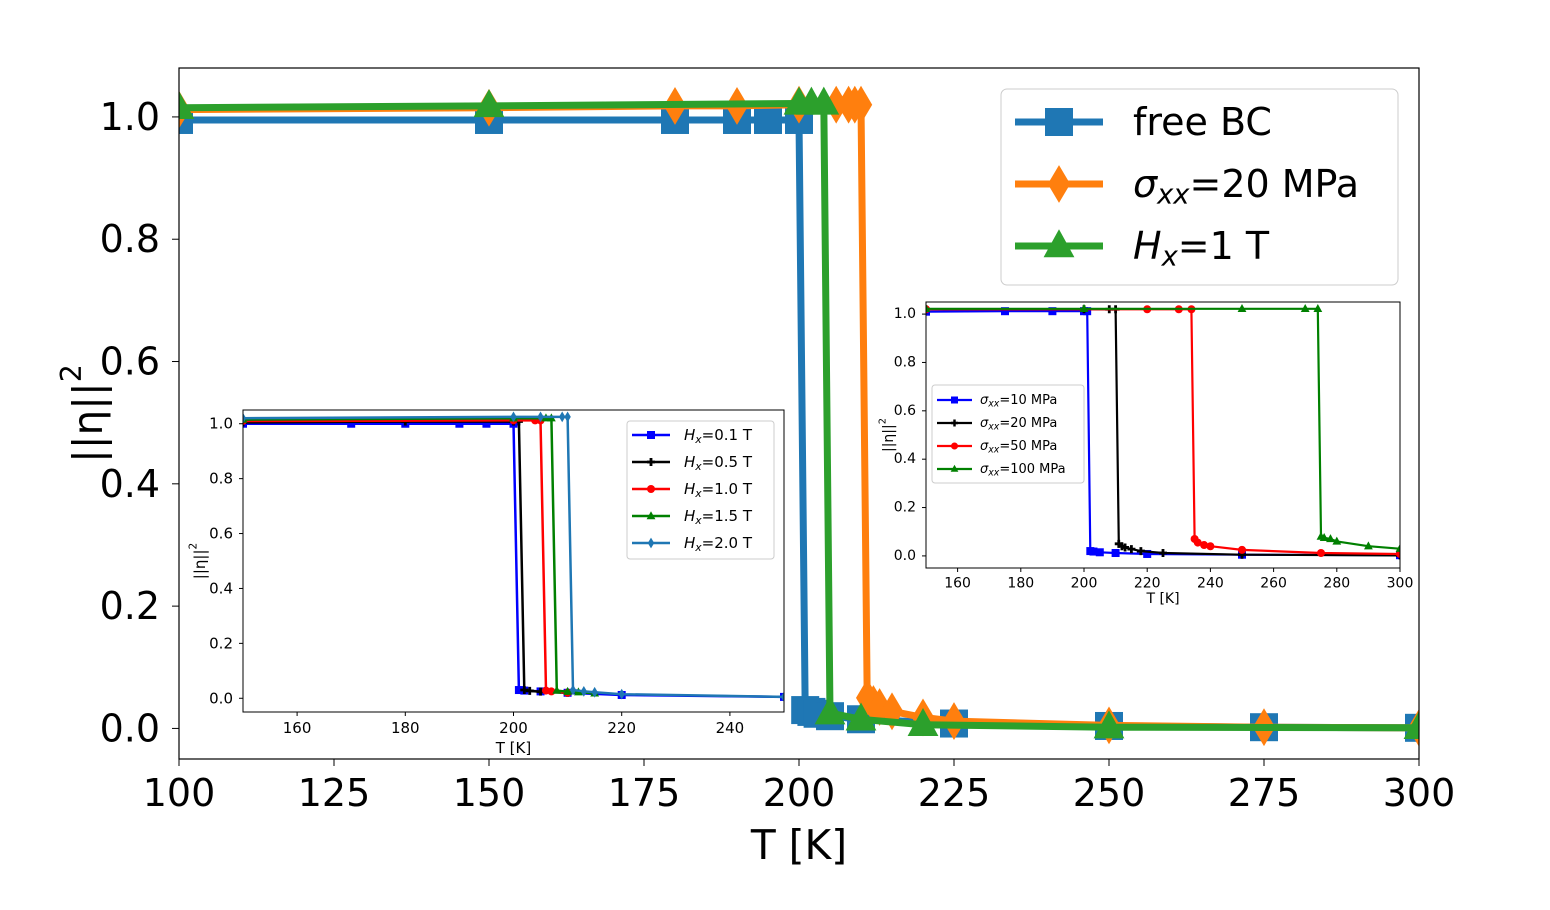  What do you see at coordinates (221, 479) in the screenshot?
I see `inset_field-y-tick-label: 0.8` at bounding box center [221, 479].